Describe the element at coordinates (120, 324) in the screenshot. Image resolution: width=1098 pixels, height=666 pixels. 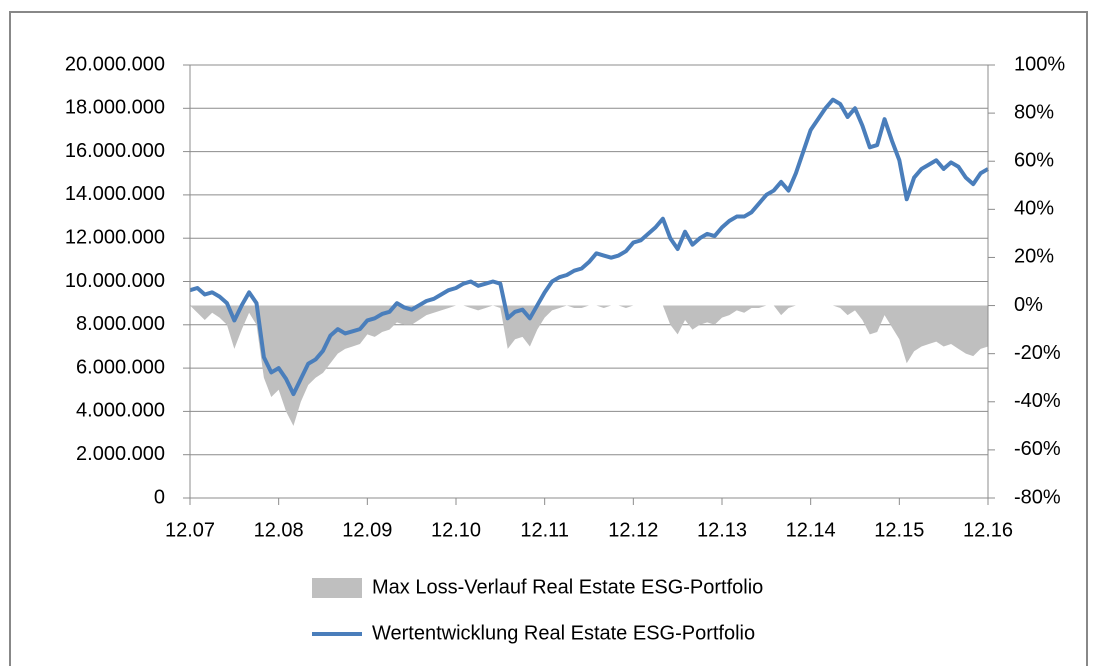
I see `y-tick-label: 8.000.000` at that location.